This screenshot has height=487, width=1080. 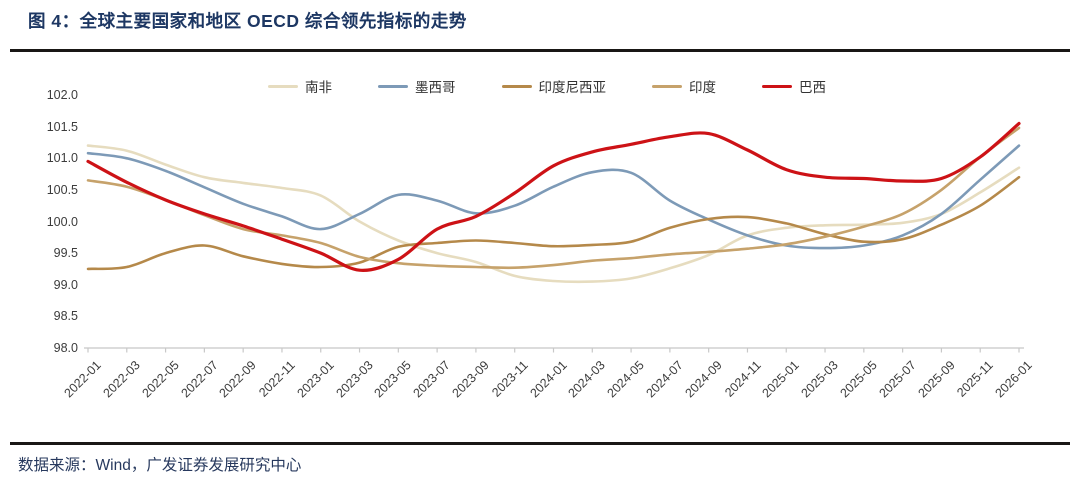 I want to click on title-divider, so click(x=540, y=50).